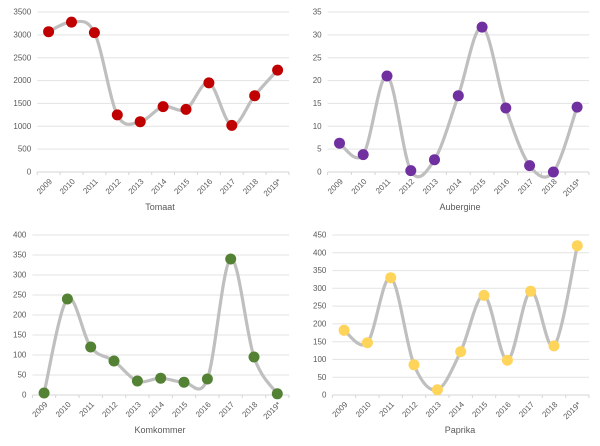 The width and height of the screenshot is (600, 446). I want to click on svg-text: 3000, so click(22, 35).